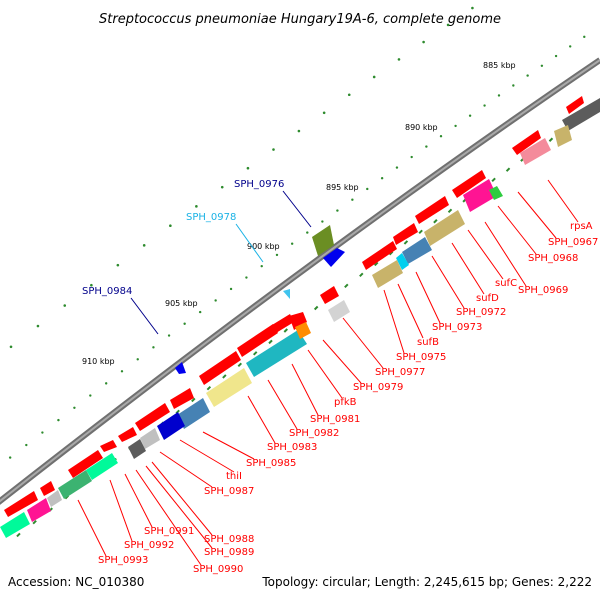 This screenshot has height=600, width=600. What do you see at coordinates (487, 298) in the screenshot?
I see `gene-label-inner: sufD` at bounding box center [487, 298].